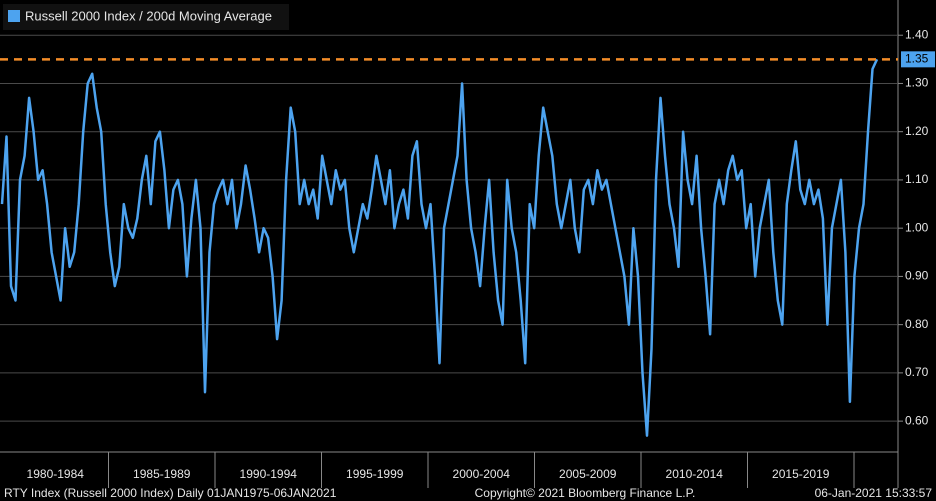 The height and width of the screenshot is (501, 936). Describe the element at coordinates (588, 474) in the screenshot. I see `x-tick-label: 2005-2009` at that location.